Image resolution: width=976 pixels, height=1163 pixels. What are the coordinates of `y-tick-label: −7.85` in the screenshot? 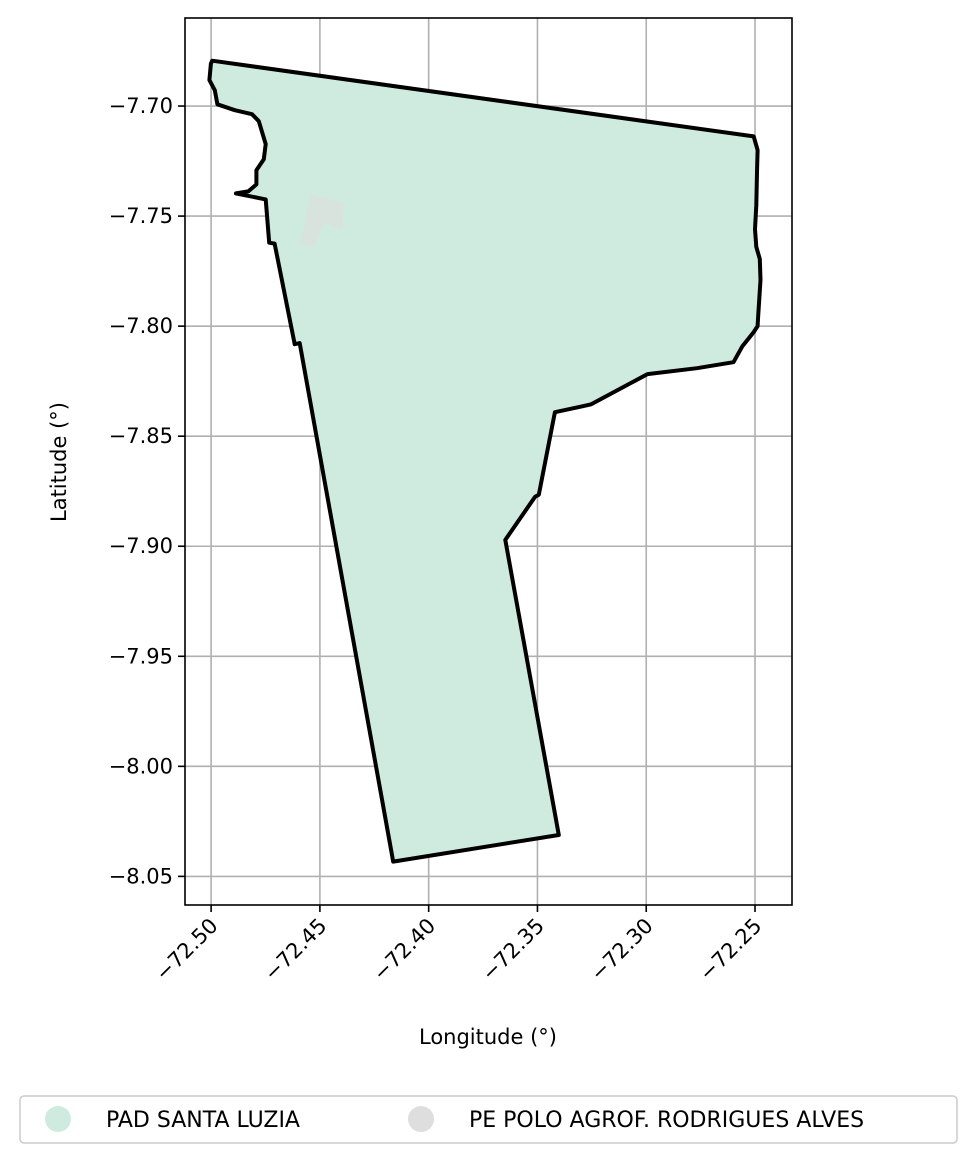 It's located at (141, 436).